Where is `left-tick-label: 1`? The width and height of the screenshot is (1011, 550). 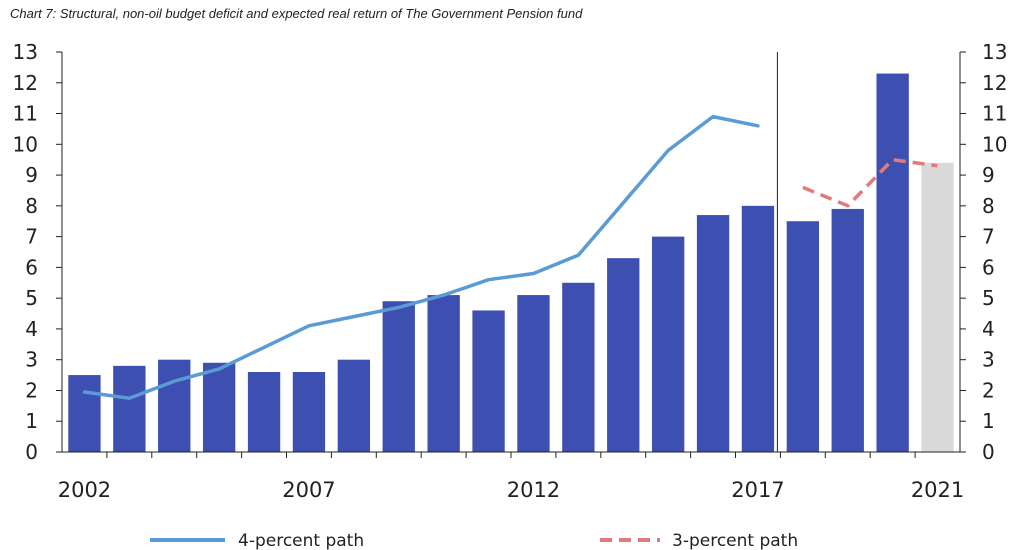 left-tick-label: 1 is located at coordinates (31, 421).